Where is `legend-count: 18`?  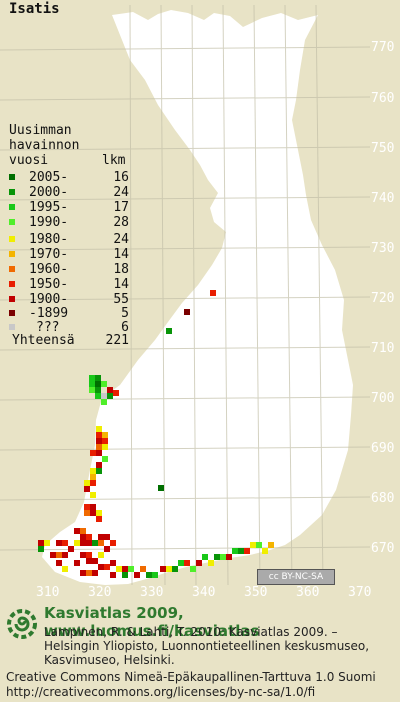 legend-count: 18 is located at coordinates (121, 269).